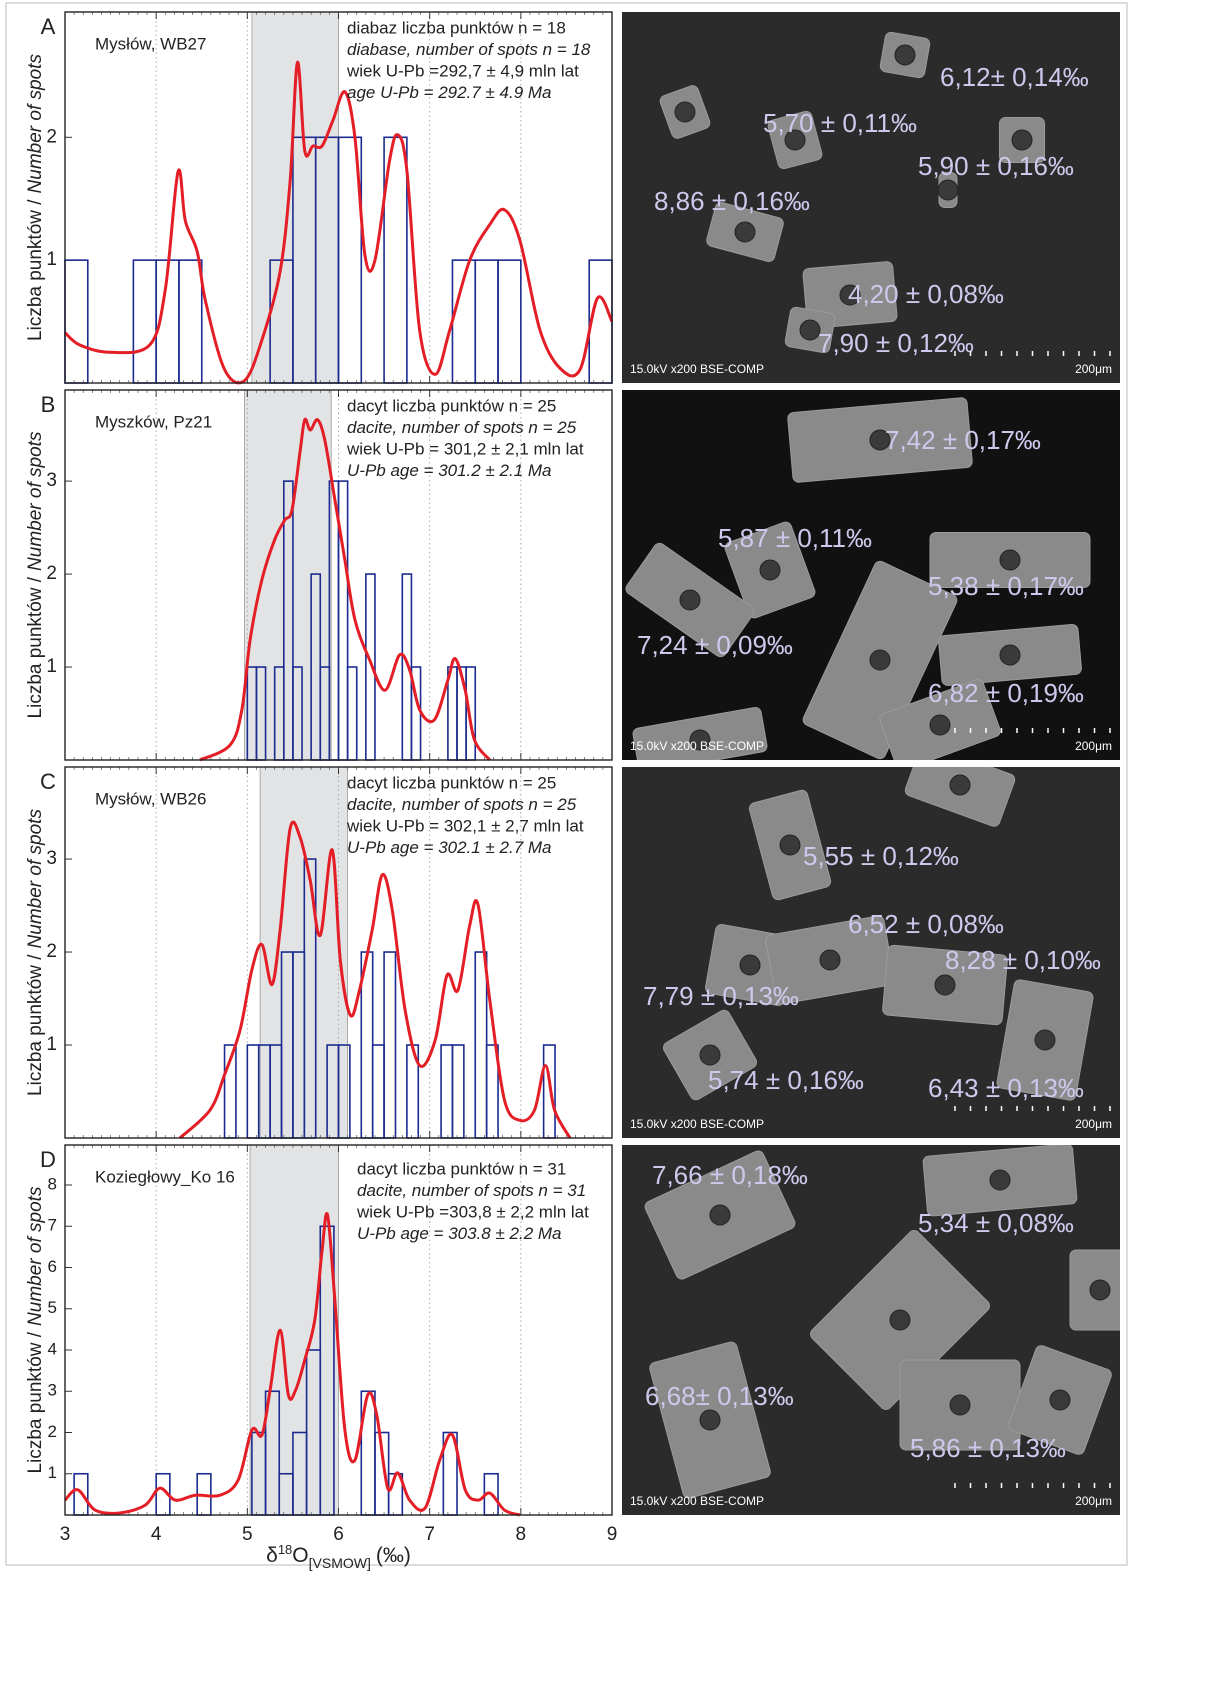 The image size is (1208, 1685). Describe the element at coordinates (926, 924) in the screenshot. I see `spot-value-label: 6,52 ± 0,08‰` at that location.